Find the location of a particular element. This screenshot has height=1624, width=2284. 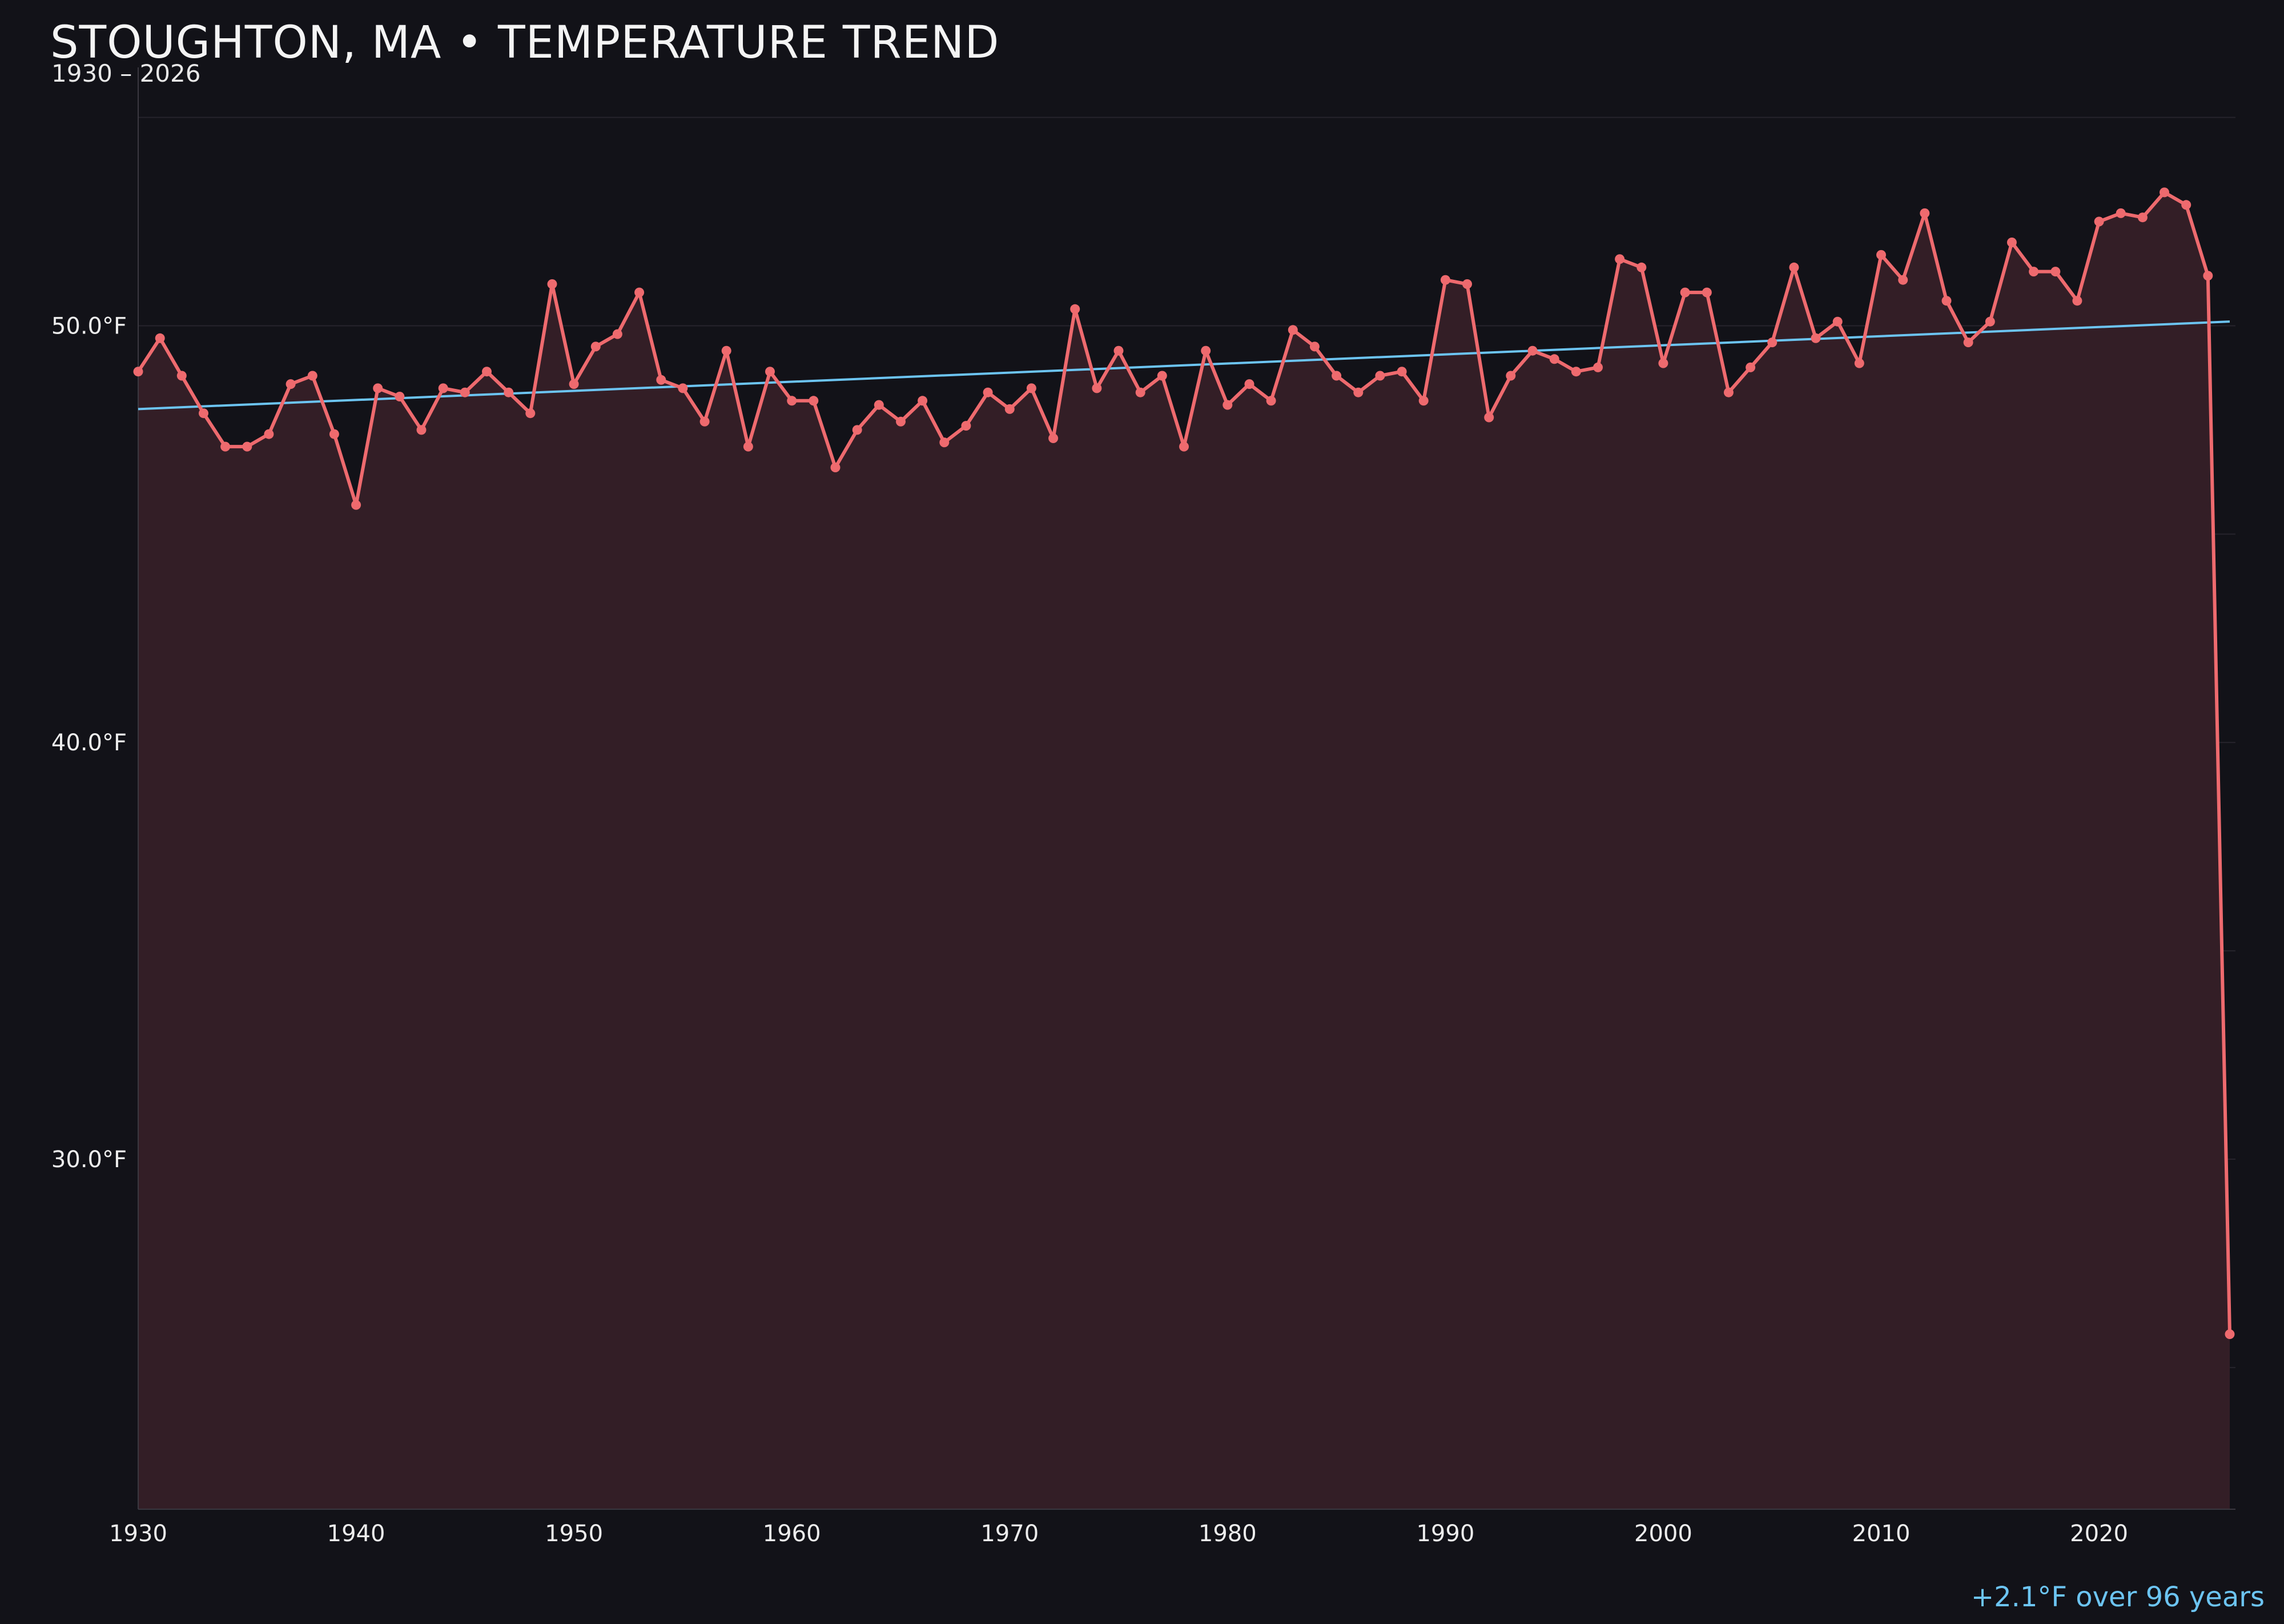

x-tick-label: 1970 is located at coordinates (1009, 1534).